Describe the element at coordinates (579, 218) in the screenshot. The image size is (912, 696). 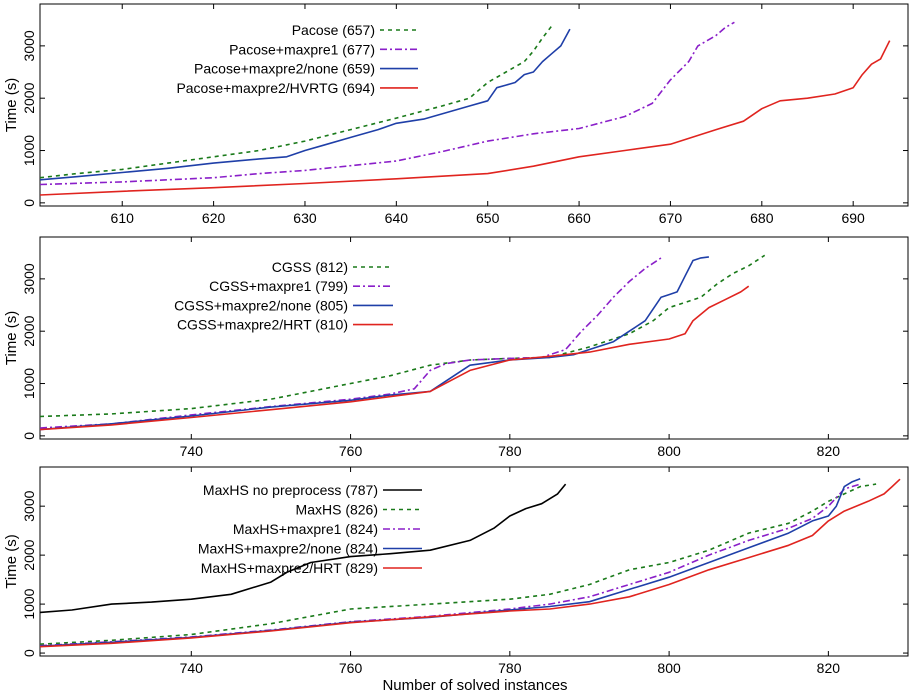
I see `x-tick-label: 660` at that location.